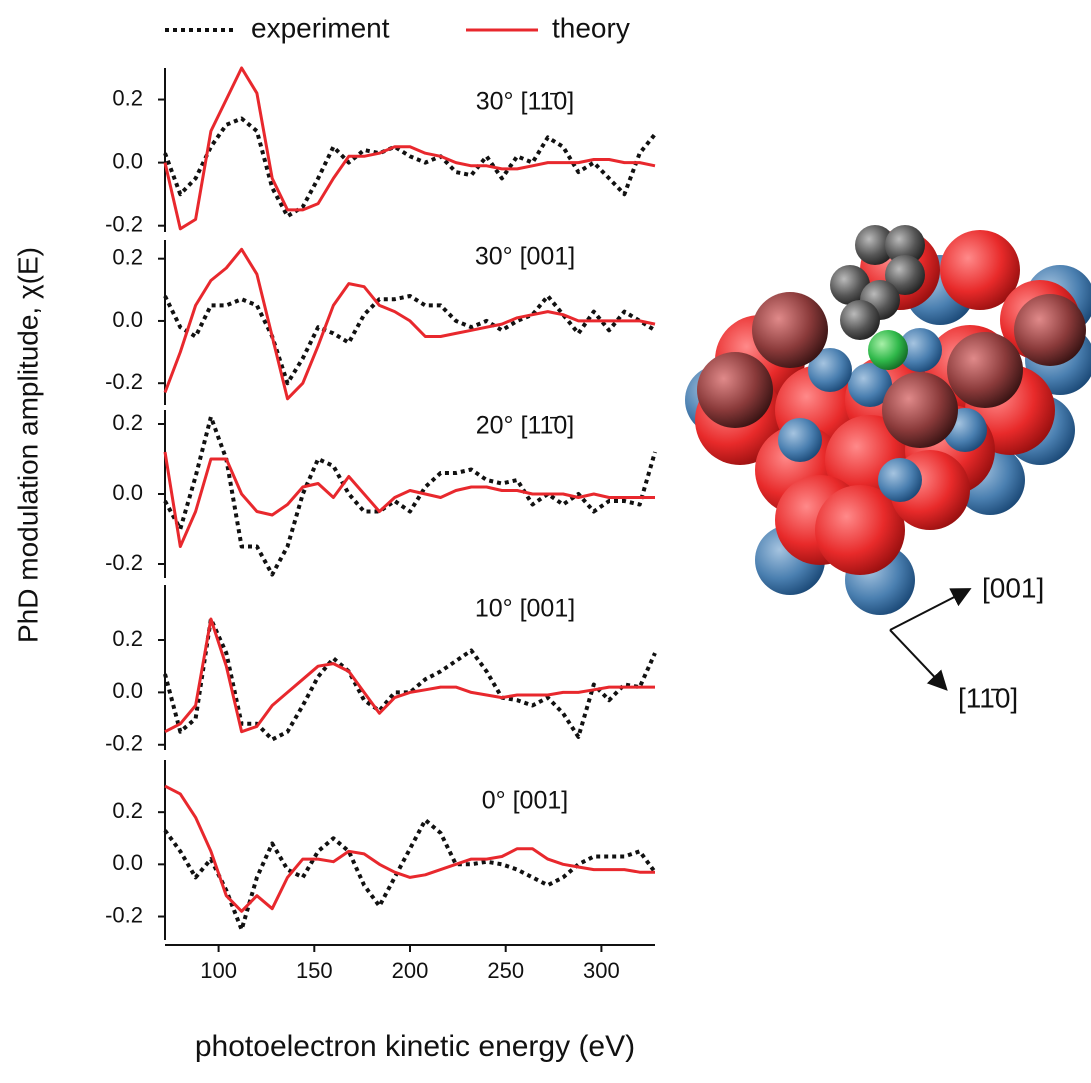  I want to click on panel-label: 30° [11̄0], so click(525, 102).